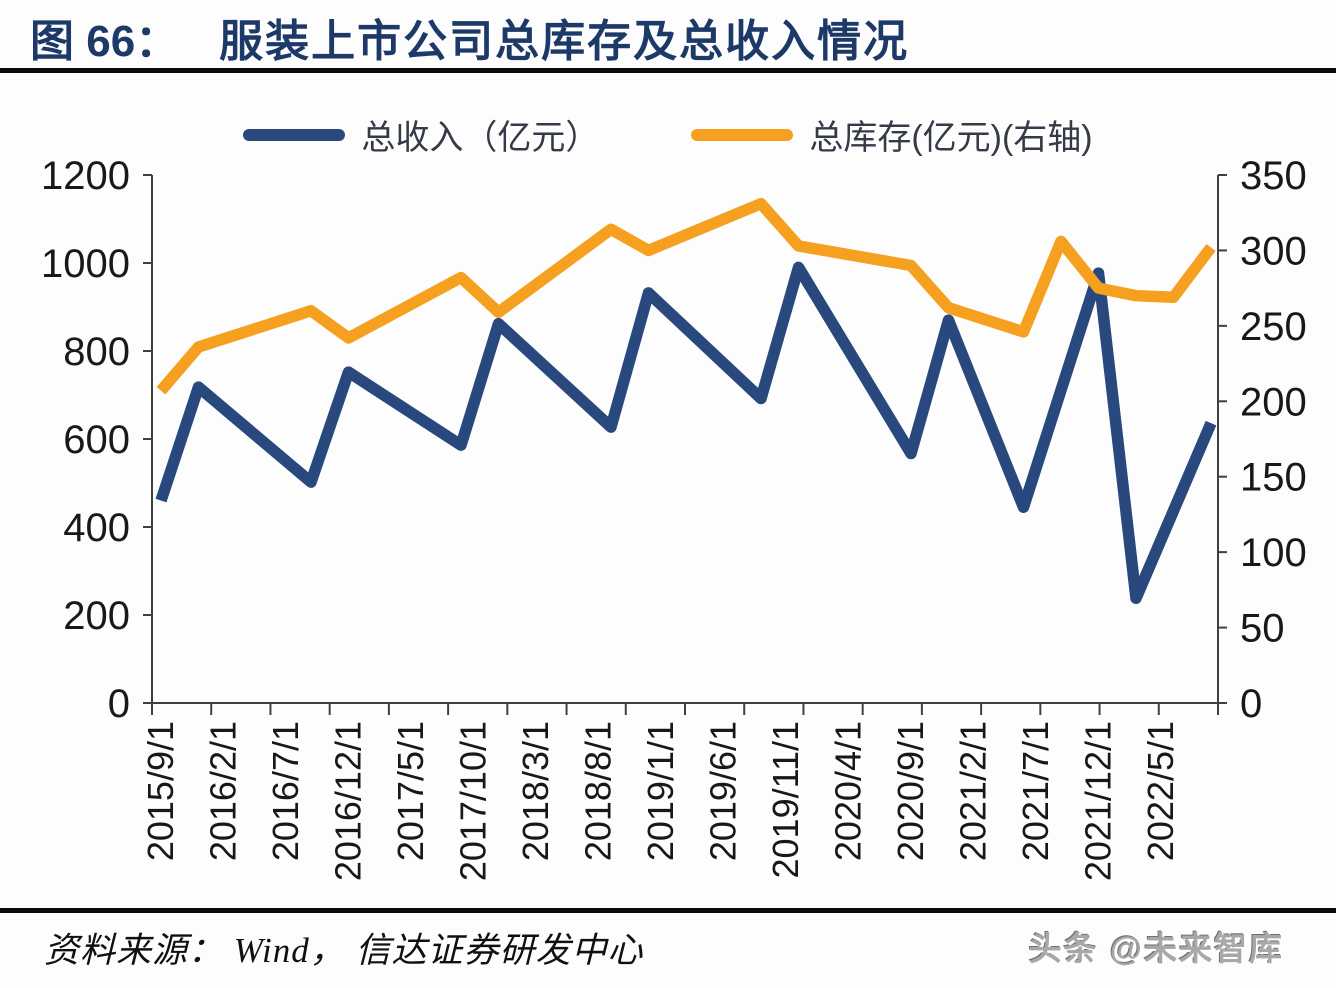 The height and width of the screenshot is (988, 1336). I want to click on y-right-tick-label: 250, so click(1273, 327).